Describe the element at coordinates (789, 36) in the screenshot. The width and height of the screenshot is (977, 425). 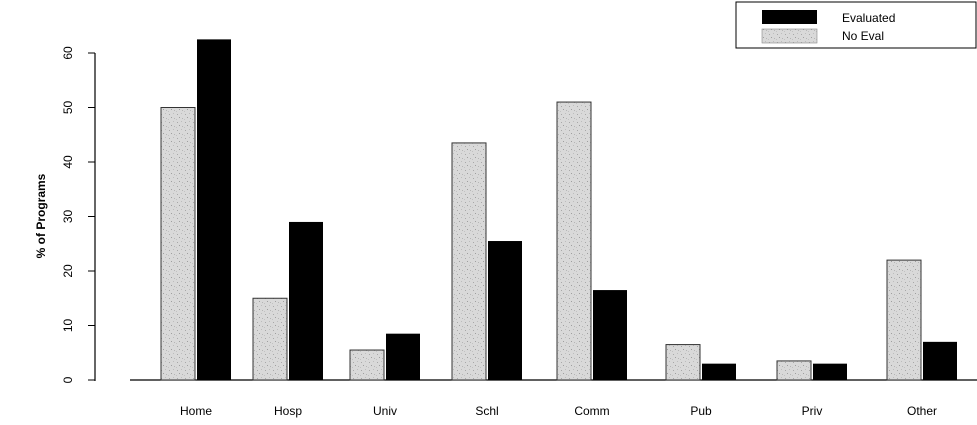
I see `legend-swatch-no-eval` at that location.